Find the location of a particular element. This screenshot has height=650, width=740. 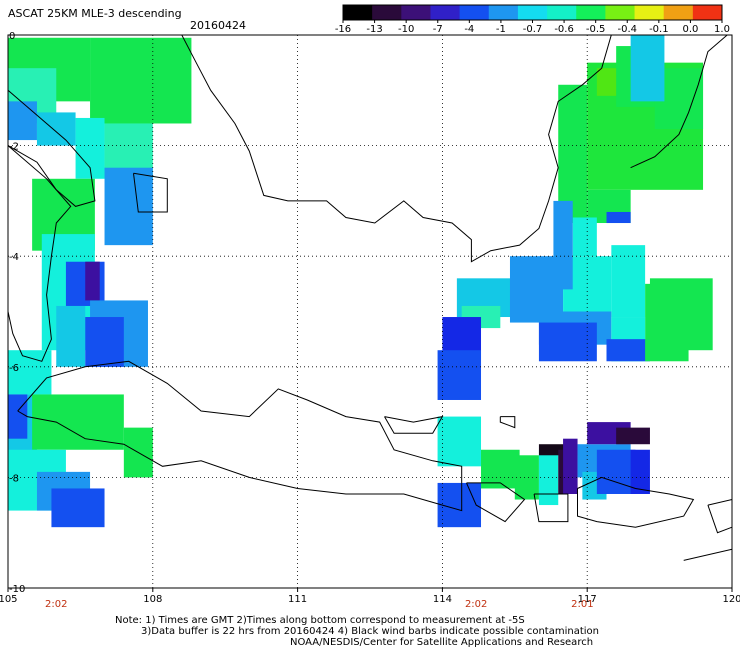

colorbar-label: 0.0 is located at coordinates (690, 29).